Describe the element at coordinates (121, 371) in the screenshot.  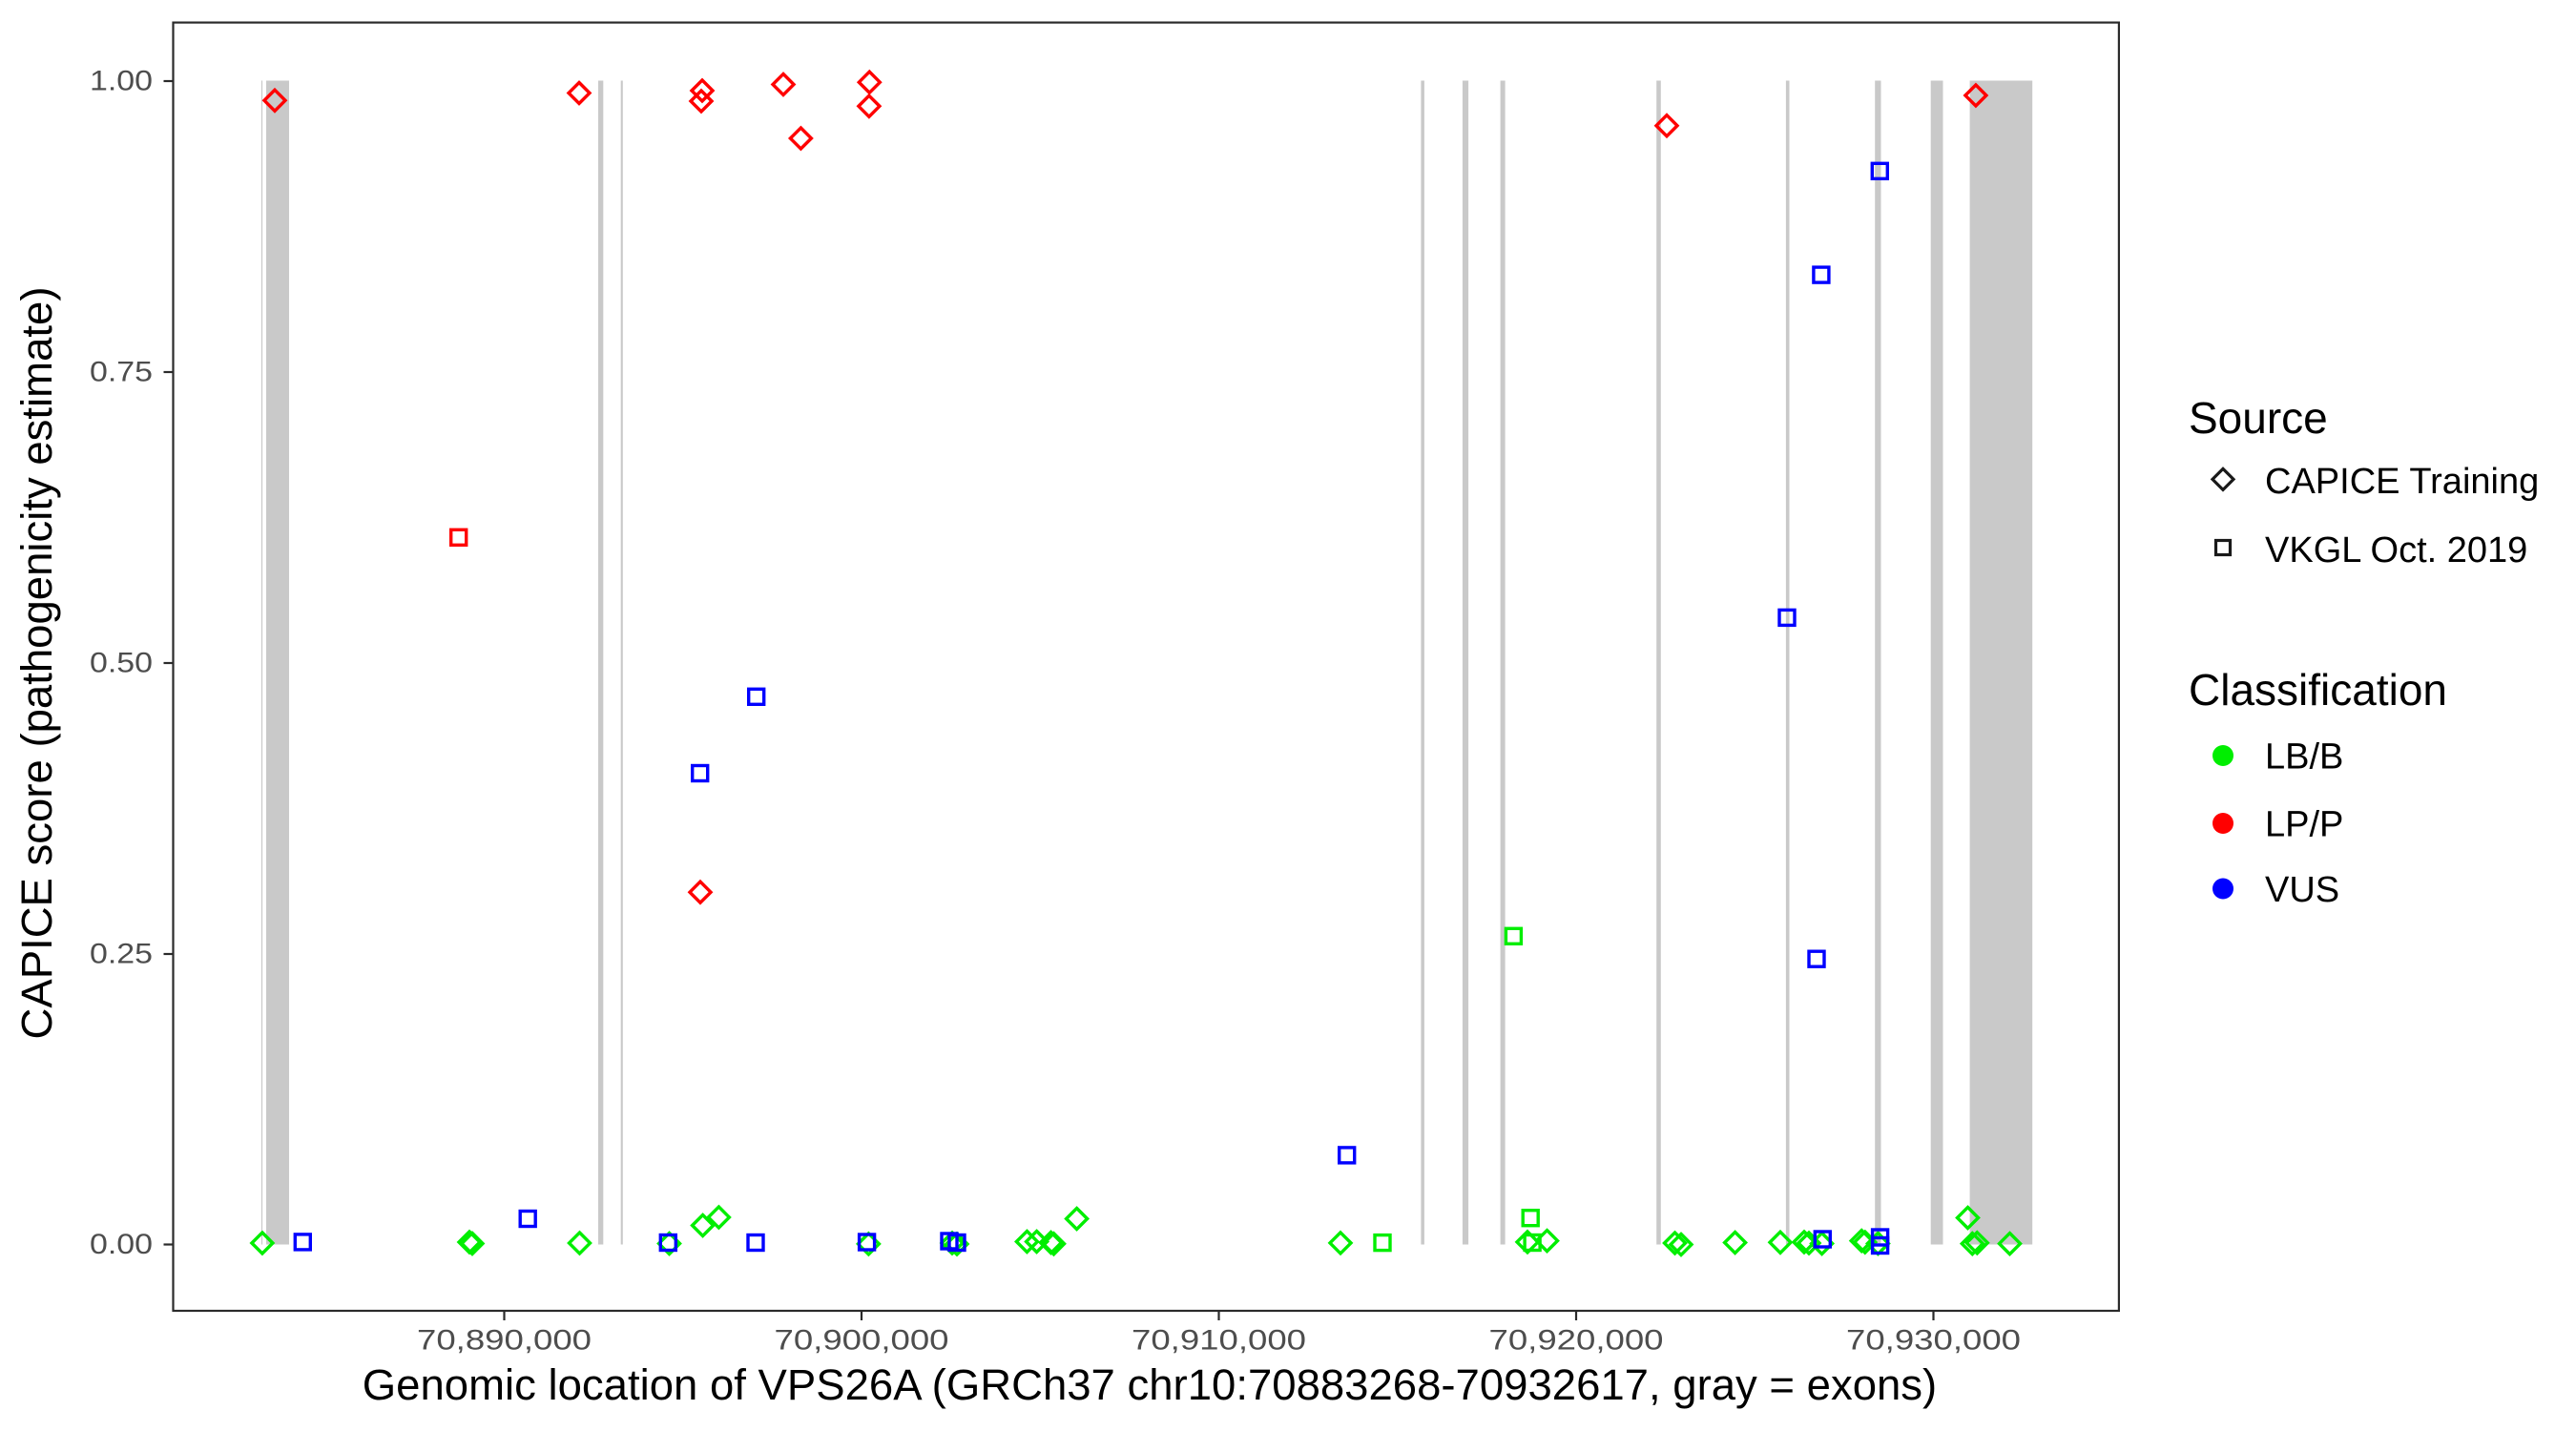
I see `svg-text: 0.75` at that location.